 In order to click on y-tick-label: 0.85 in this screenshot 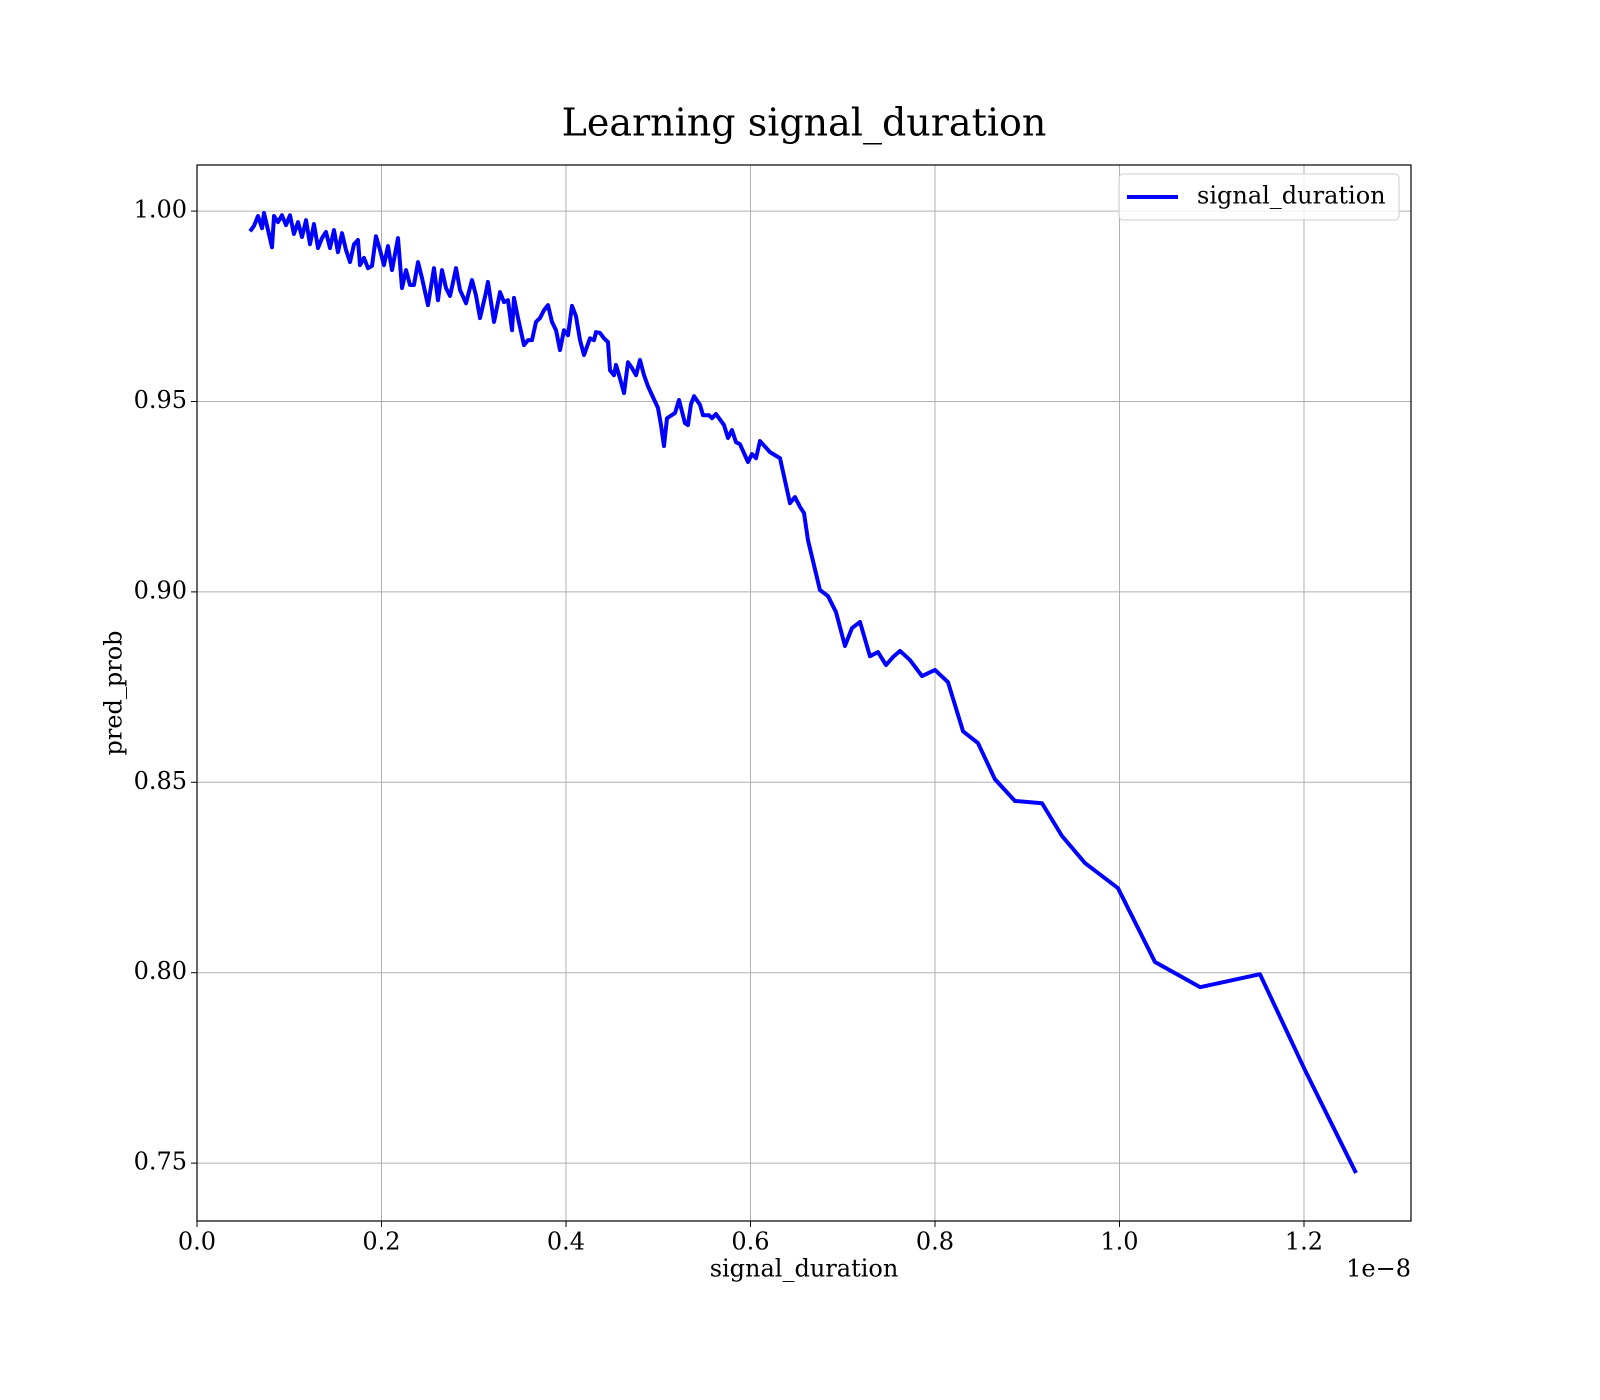, I will do `click(160, 781)`.